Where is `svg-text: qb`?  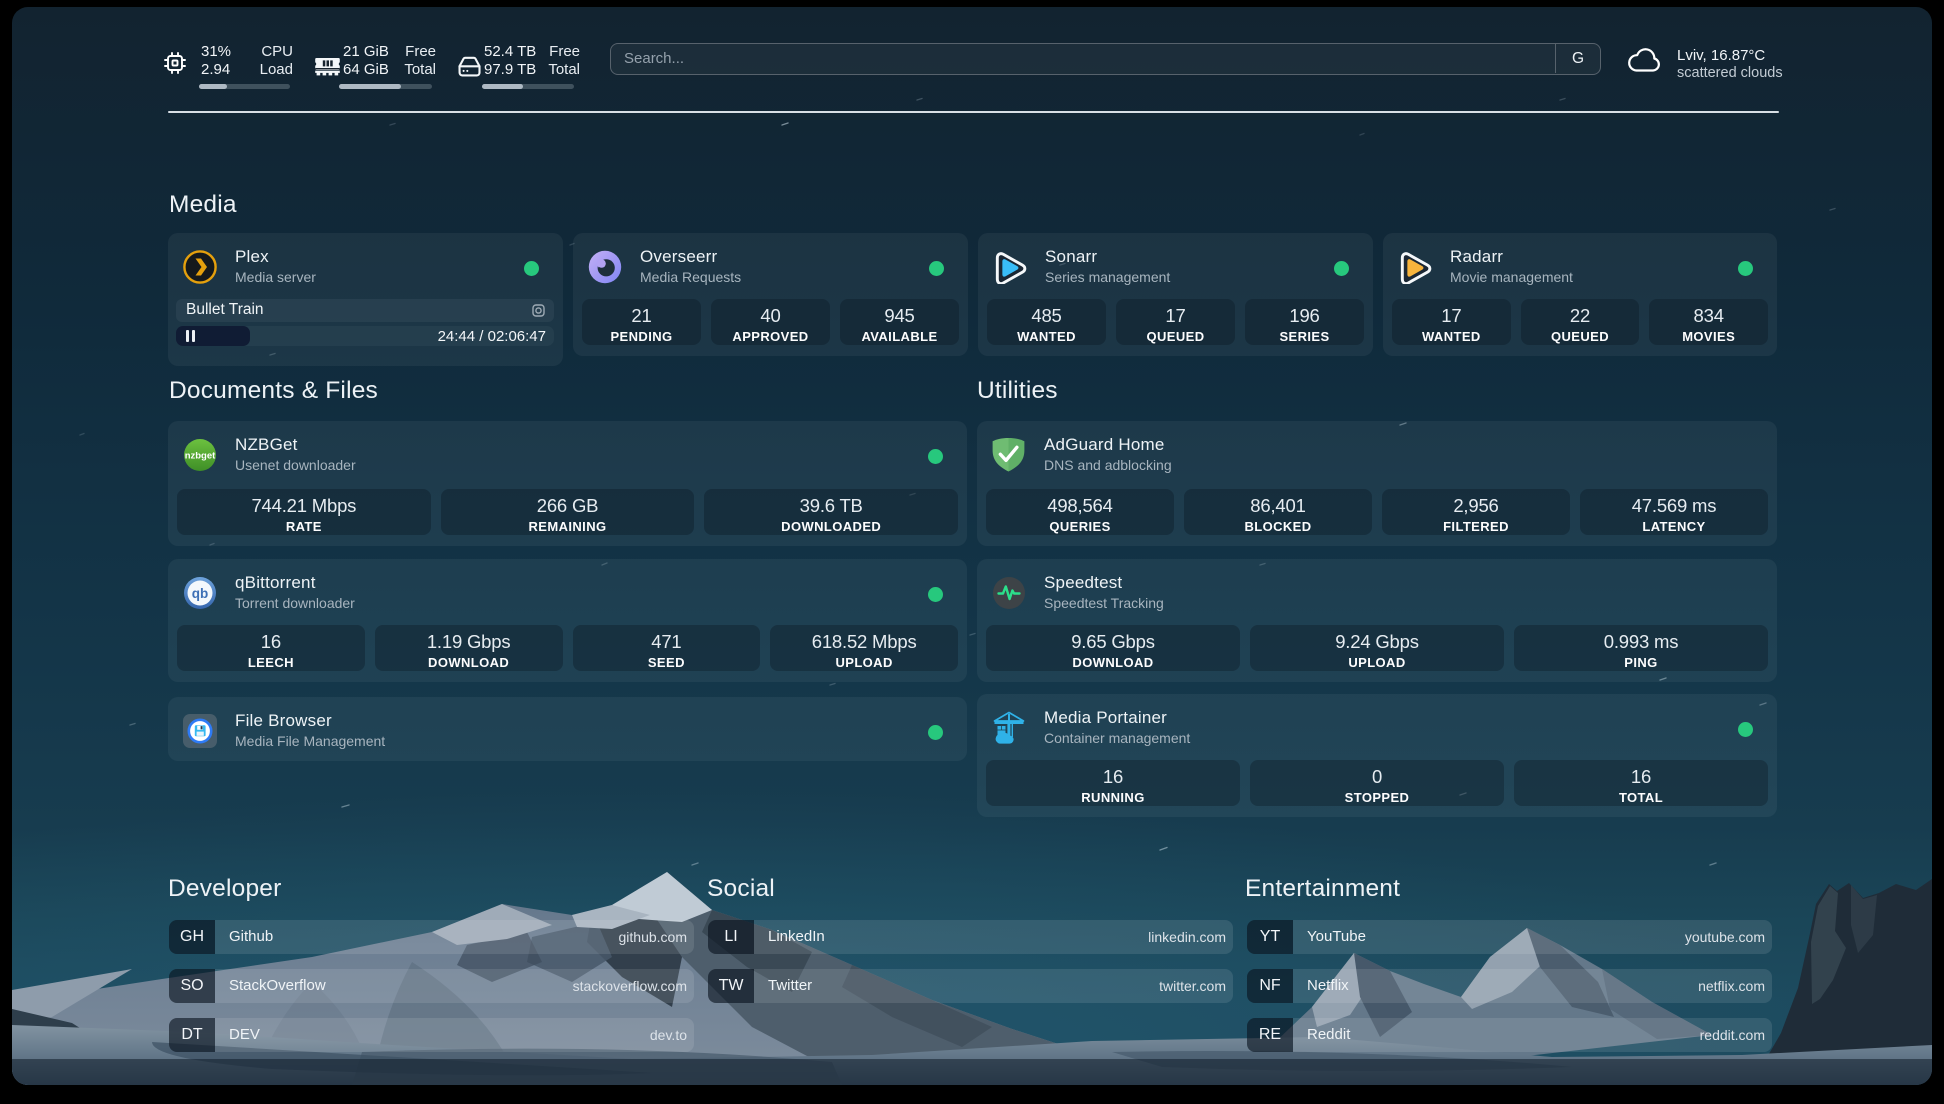 svg-text: qb is located at coordinates (200, 593).